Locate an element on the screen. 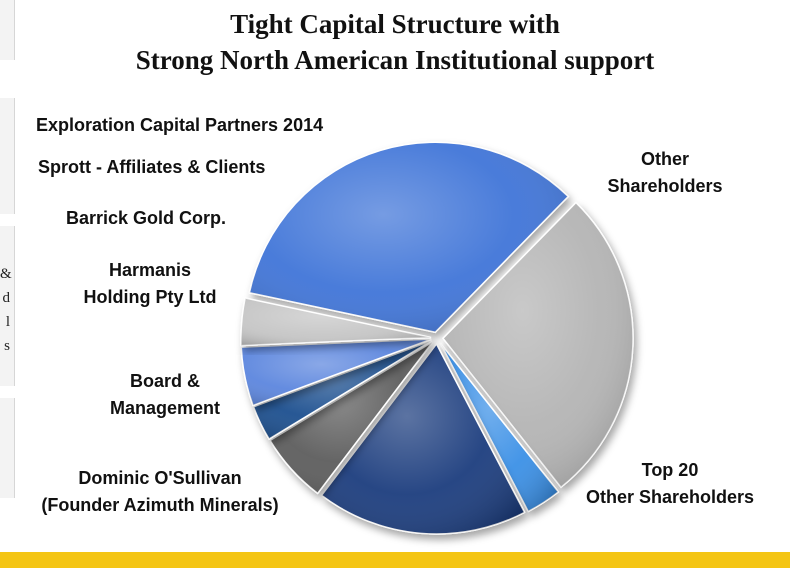 Image resolution: width=790 pixels, height=568 pixels. label-other-line2: Shareholders is located at coordinates (665, 186).